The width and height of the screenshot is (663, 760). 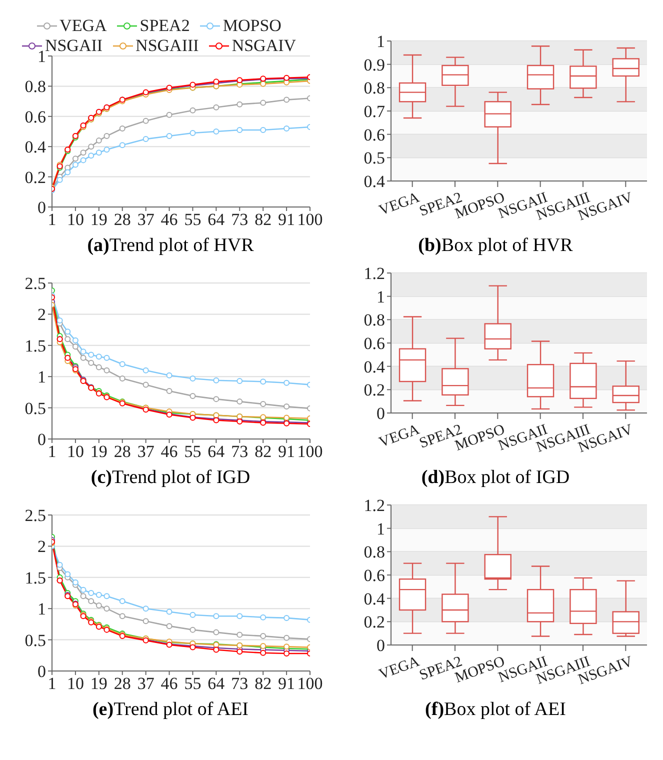 What do you see at coordinates (73, 45) in the screenshot?
I see `legend-label: NSGAII` at bounding box center [73, 45].